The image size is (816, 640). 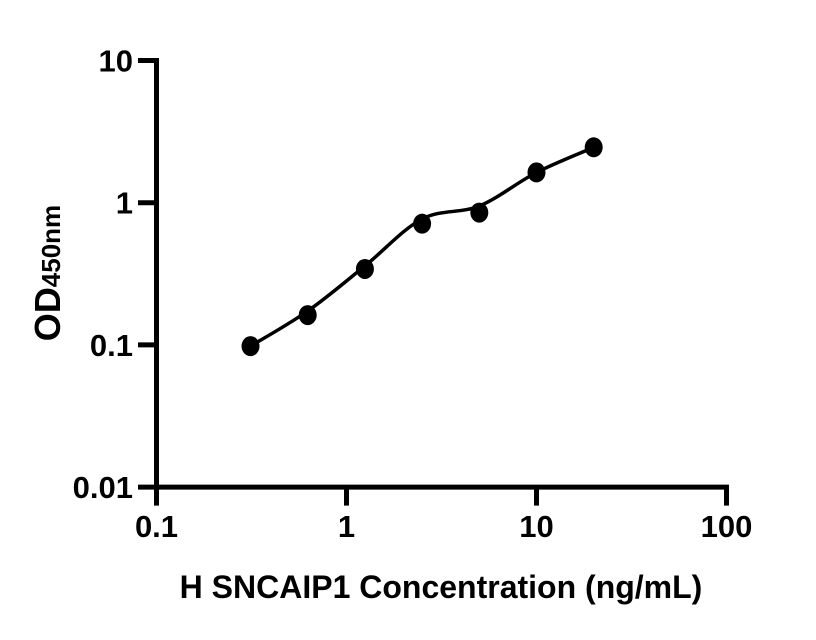 I want to click on y-tick-label: 10, so click(x=116, y=61).